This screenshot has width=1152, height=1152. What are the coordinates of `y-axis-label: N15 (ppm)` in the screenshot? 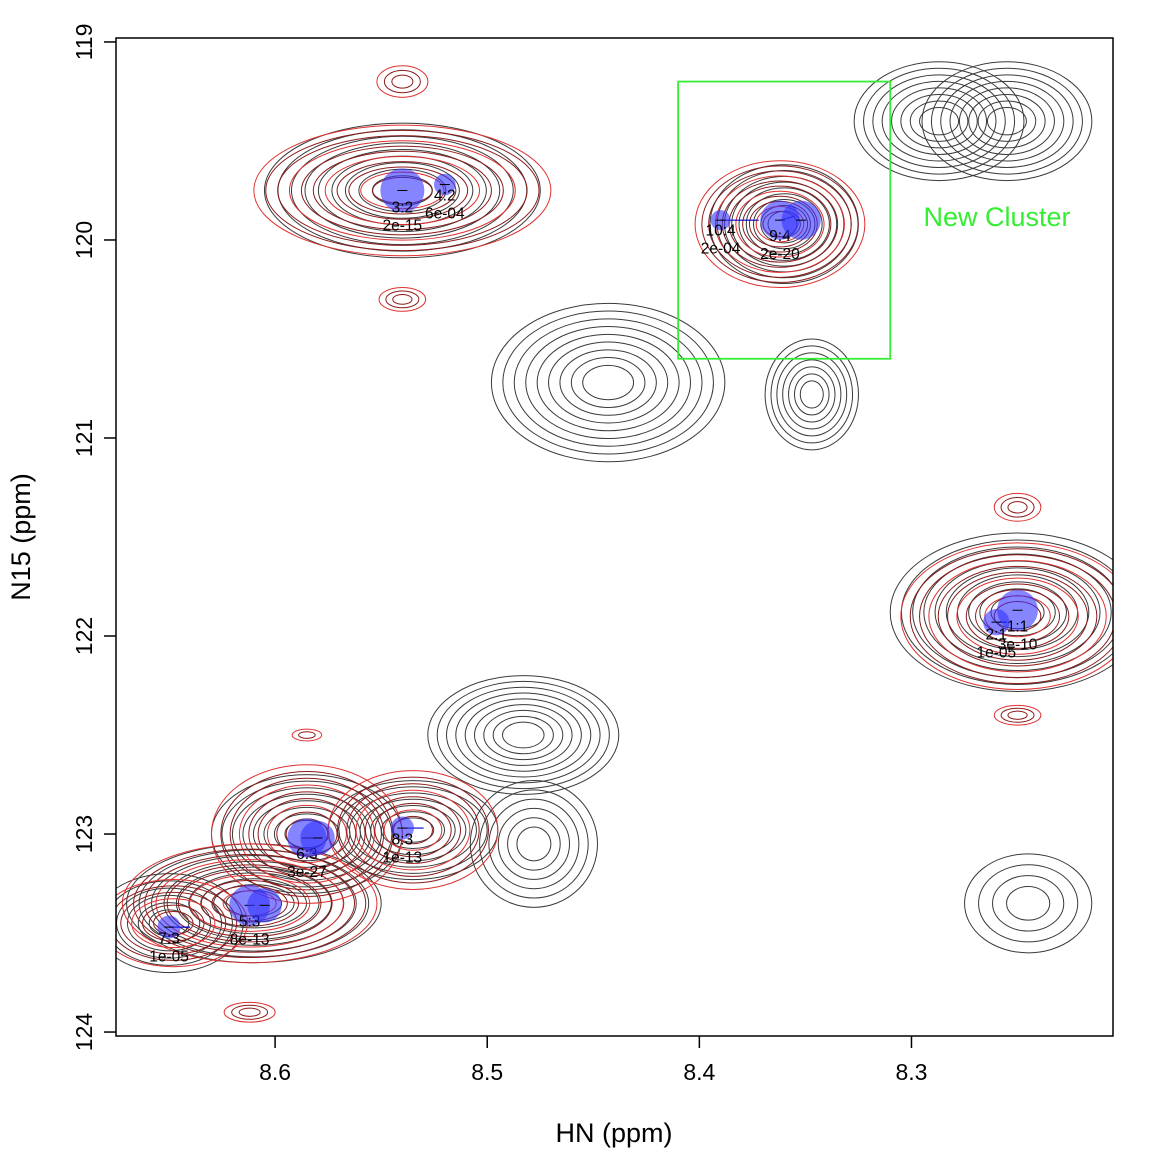 It's located at (21, 537).